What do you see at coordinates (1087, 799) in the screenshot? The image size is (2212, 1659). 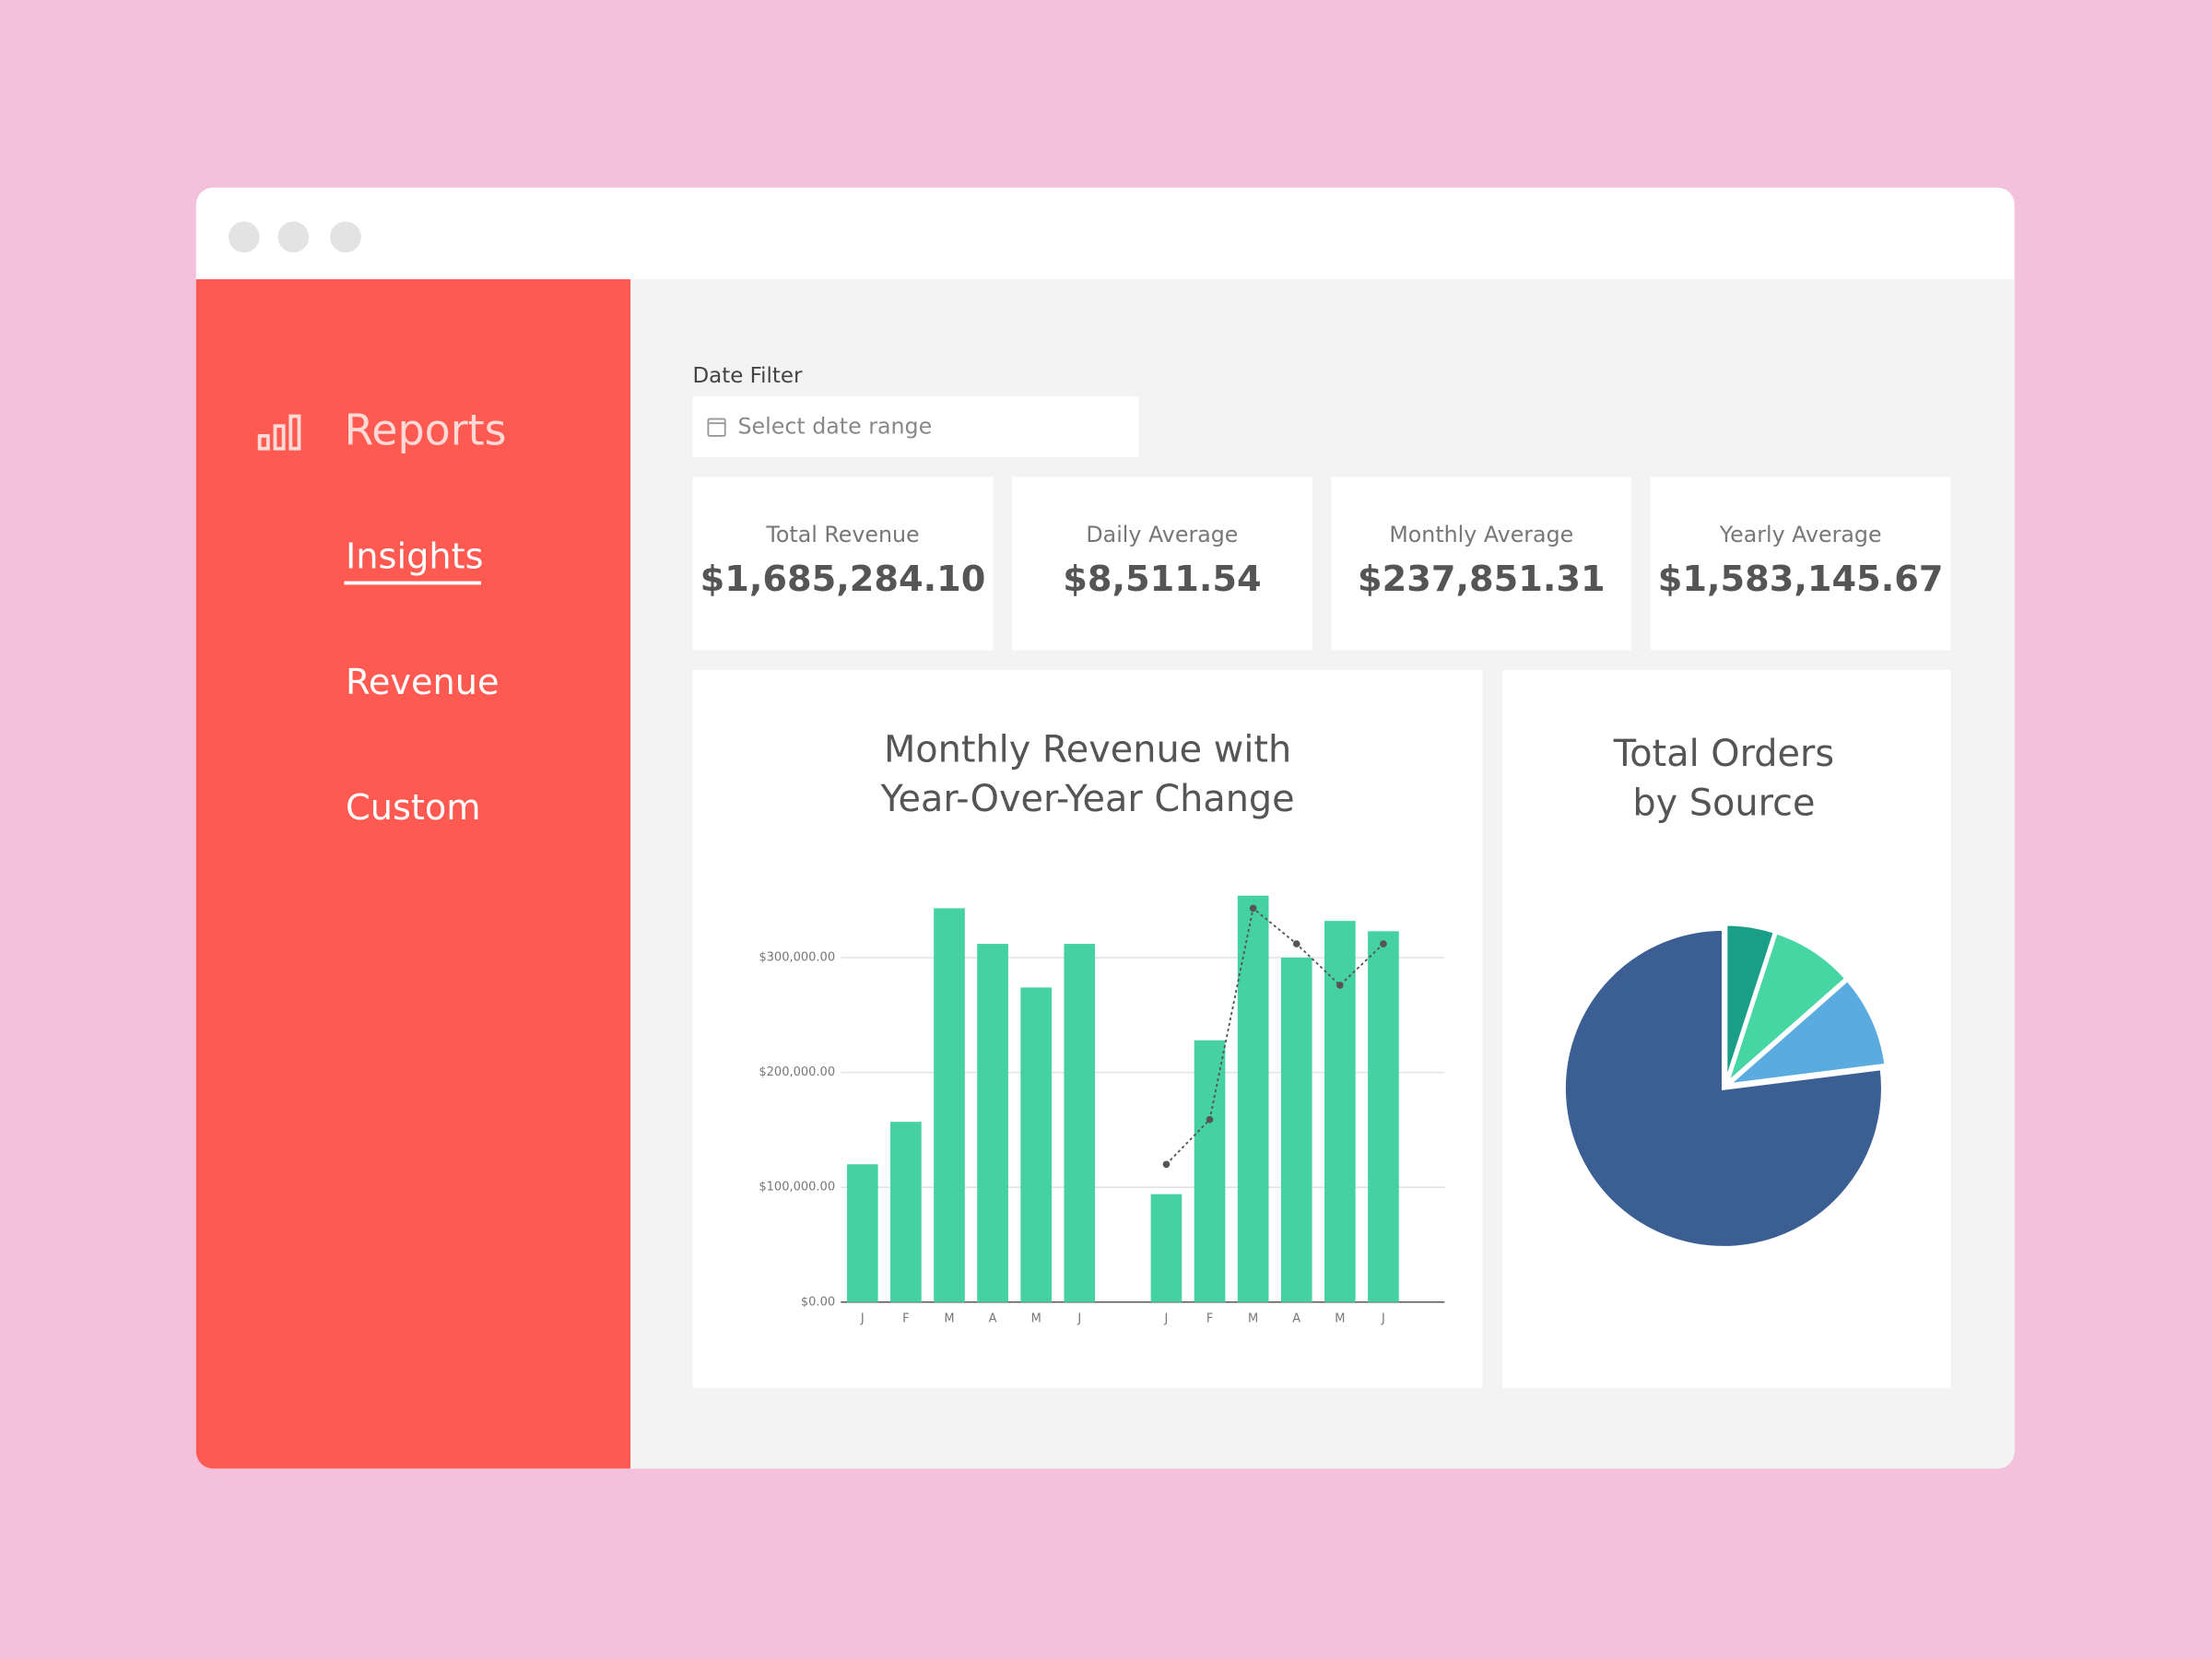 I see `chart-title: Year-Over-Year Change` at bounding box center [1087, 799].